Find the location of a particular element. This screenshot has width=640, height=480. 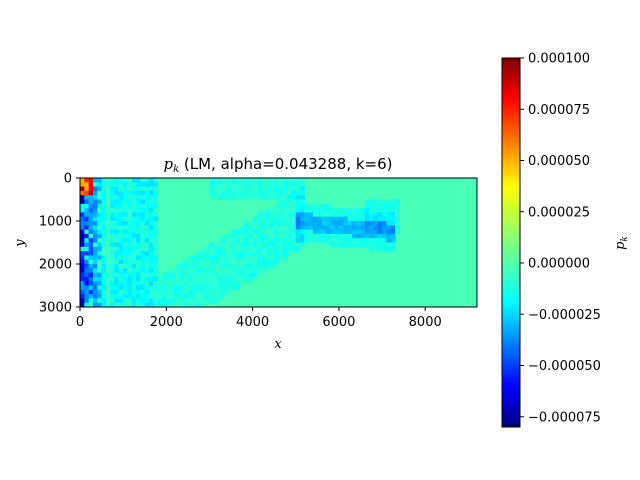

colorbar-label: pk is located at coordinates (621, 243).